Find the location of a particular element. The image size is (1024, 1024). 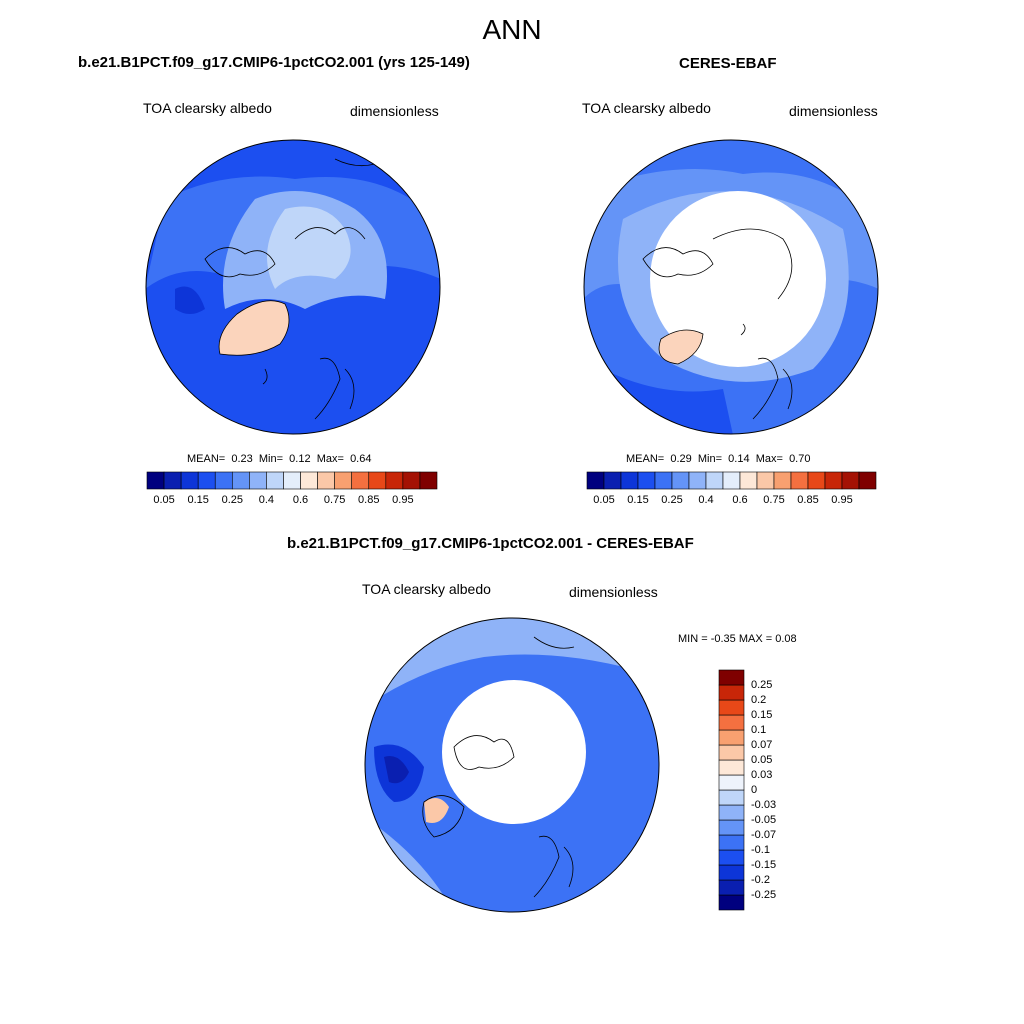

diff-polar-map is located at coordinates (512, 765).